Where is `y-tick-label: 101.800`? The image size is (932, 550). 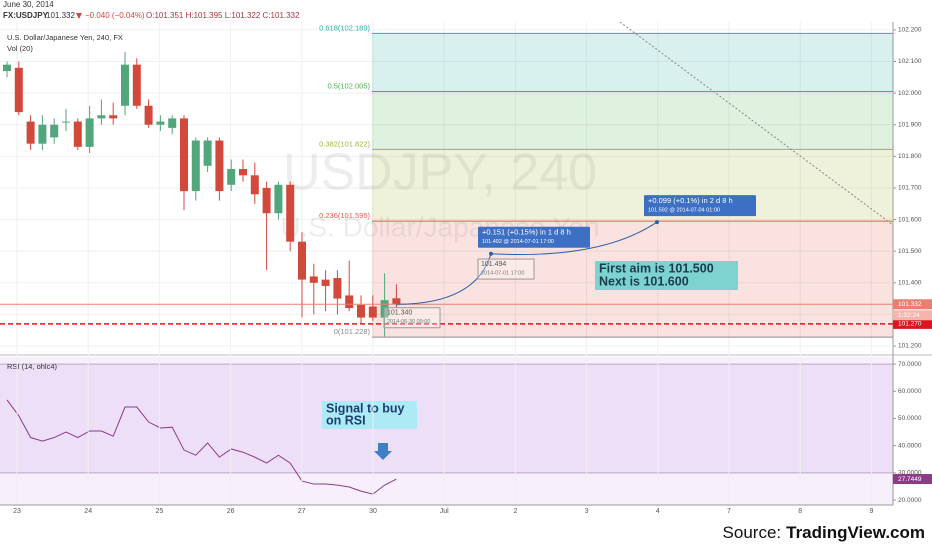 y-tick-label: 101.800 is located at coordinates (910, 156).